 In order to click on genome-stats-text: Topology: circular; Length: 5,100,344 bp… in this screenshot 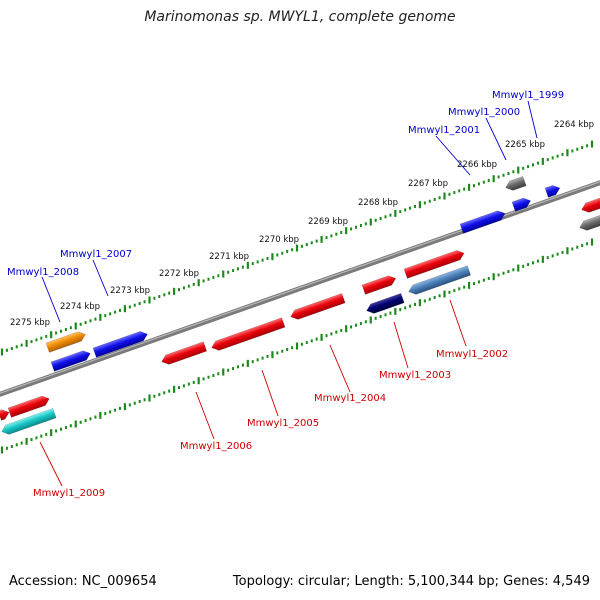, I will do `click(411, 581)`.